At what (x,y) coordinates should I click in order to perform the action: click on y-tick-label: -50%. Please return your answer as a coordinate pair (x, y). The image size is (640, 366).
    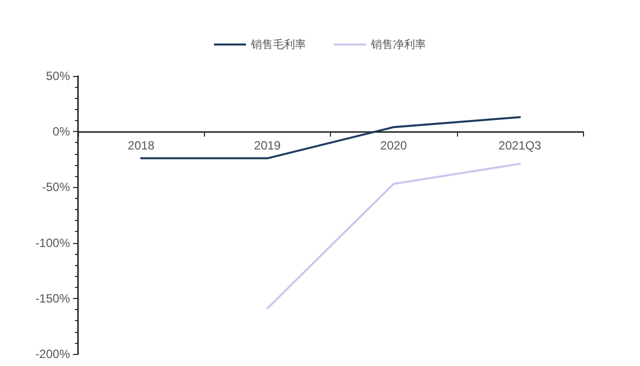
    Looking at the image, I should click on (56, 187).